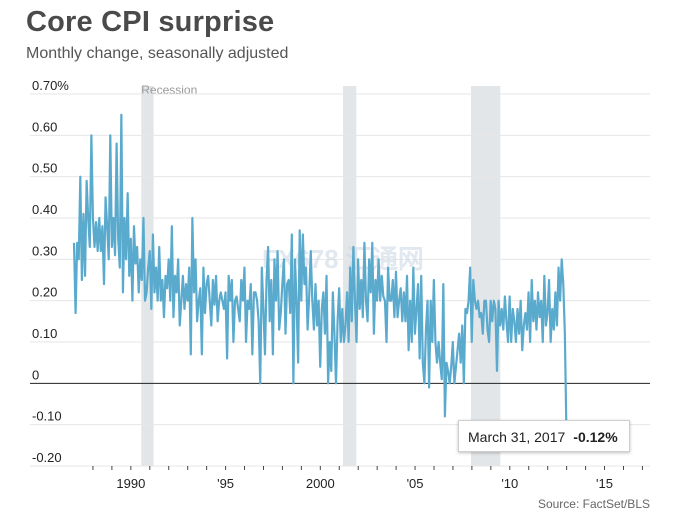  What do you see at coordinates (225, 483) in the screenshot?
I see `x-tick-label: '95` at bounding box center [225, 483].